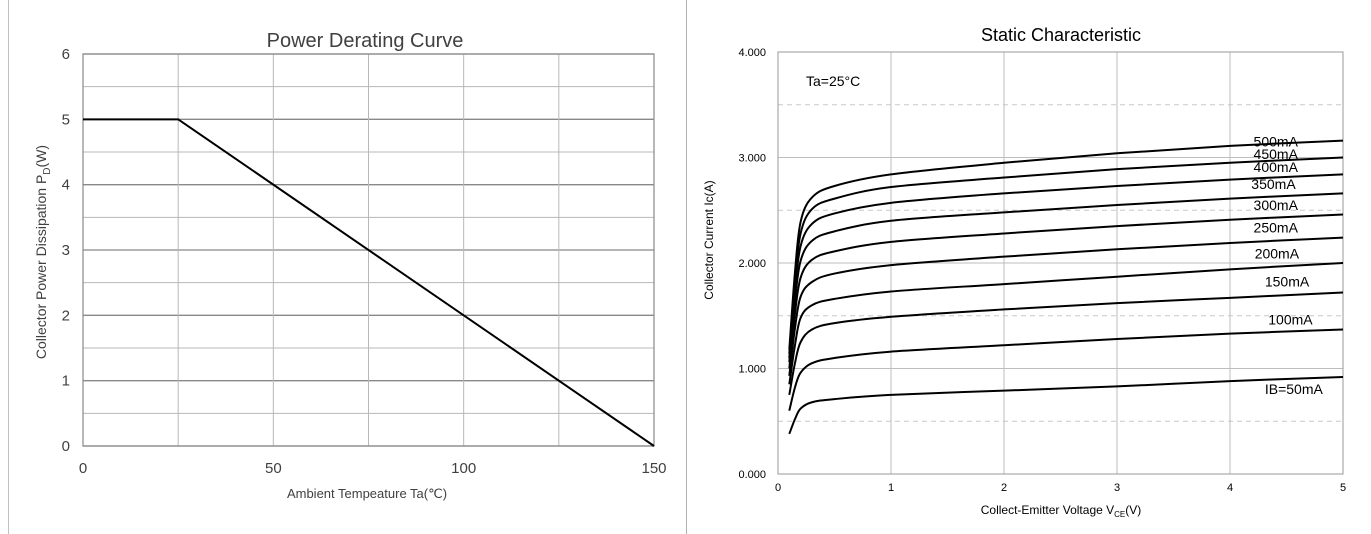  I want to click on c2-y-tick-label: 4.000, so click(752, 53).